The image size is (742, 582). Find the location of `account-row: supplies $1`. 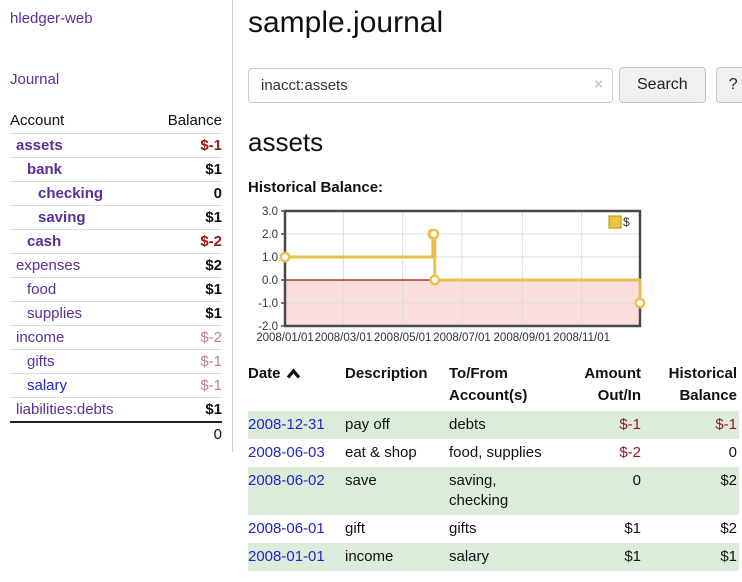

account-row: supplies $1 is located at coordinates (116, 313).